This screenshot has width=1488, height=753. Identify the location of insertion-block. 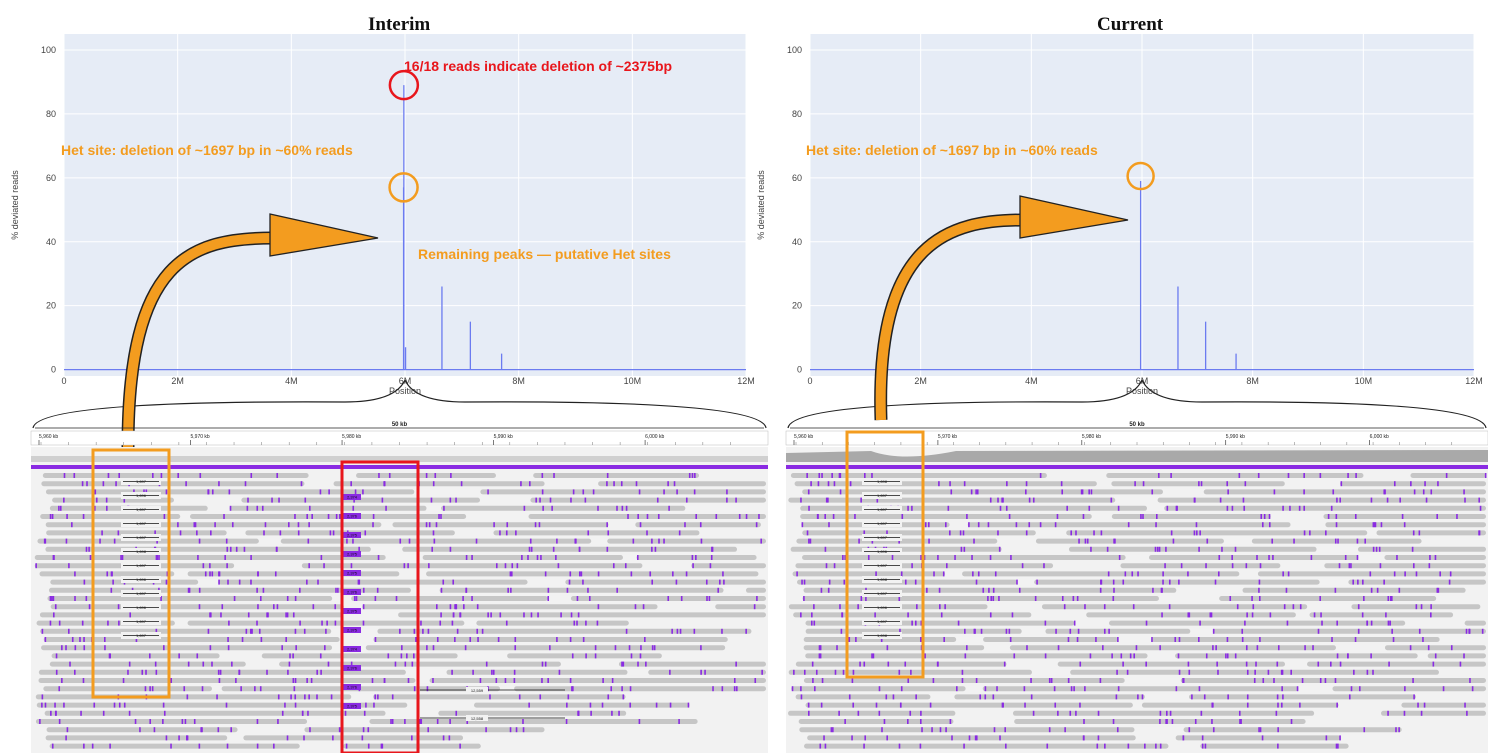
(352, 611).